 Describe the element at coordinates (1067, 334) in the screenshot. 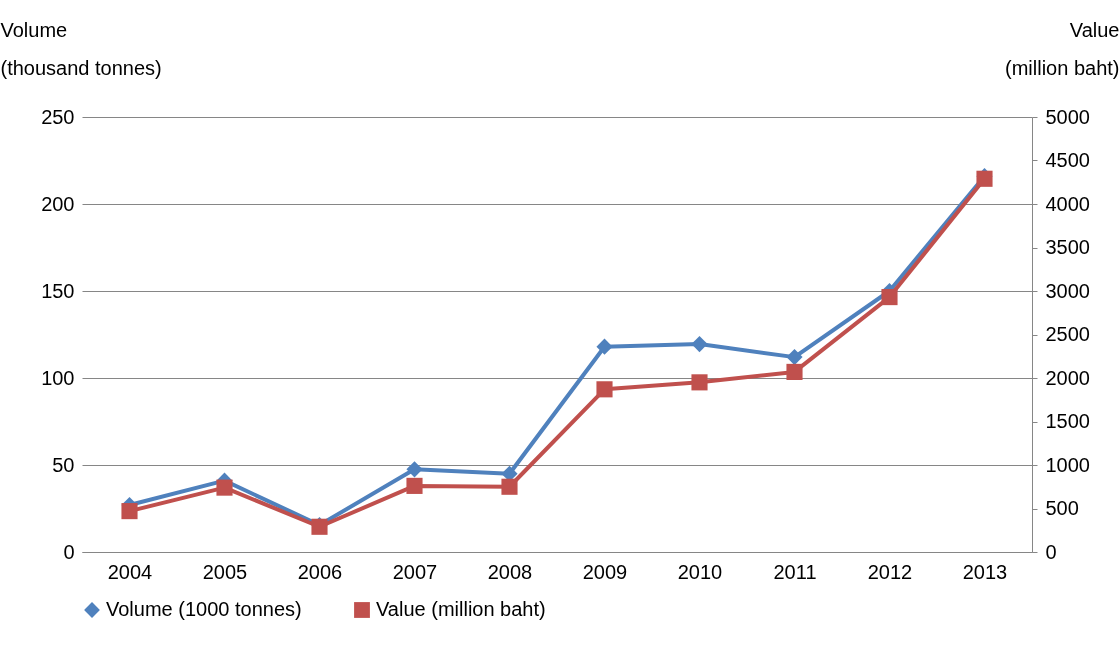

I see `y2-tick-label: 2500` at that location.